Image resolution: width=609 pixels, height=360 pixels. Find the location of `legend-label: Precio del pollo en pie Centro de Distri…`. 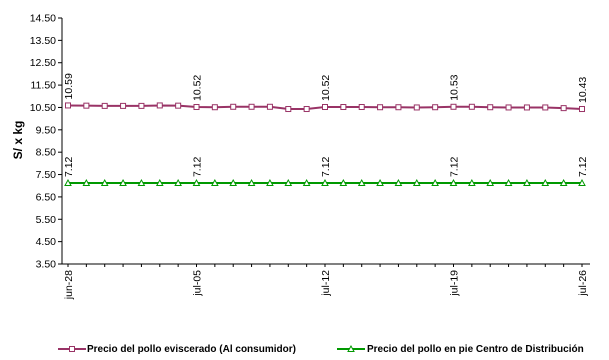

legend-label: Precio del pollo en pie Centro de Distri… is located at coordinates (475, 349).